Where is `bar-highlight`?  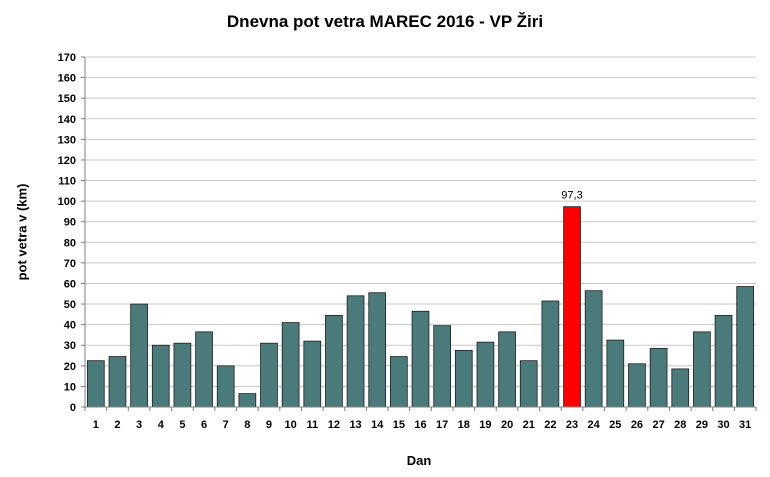
bar-highlight is located at coordinates (572, 307).